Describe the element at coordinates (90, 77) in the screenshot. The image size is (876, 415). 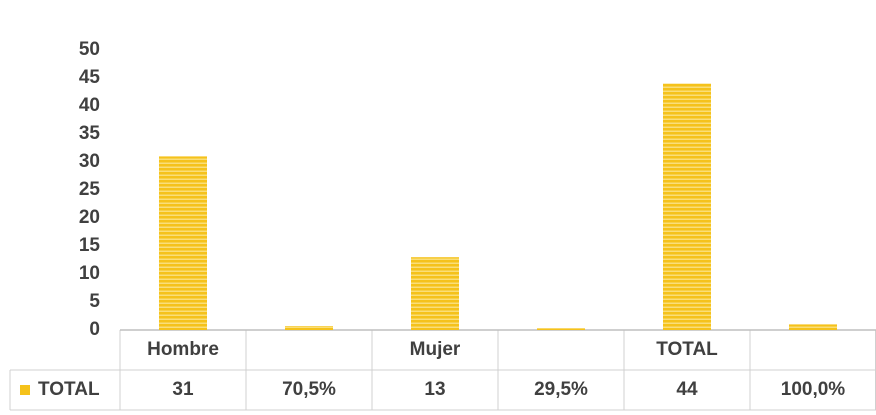
I see `y-tick-label: 45` at that location.